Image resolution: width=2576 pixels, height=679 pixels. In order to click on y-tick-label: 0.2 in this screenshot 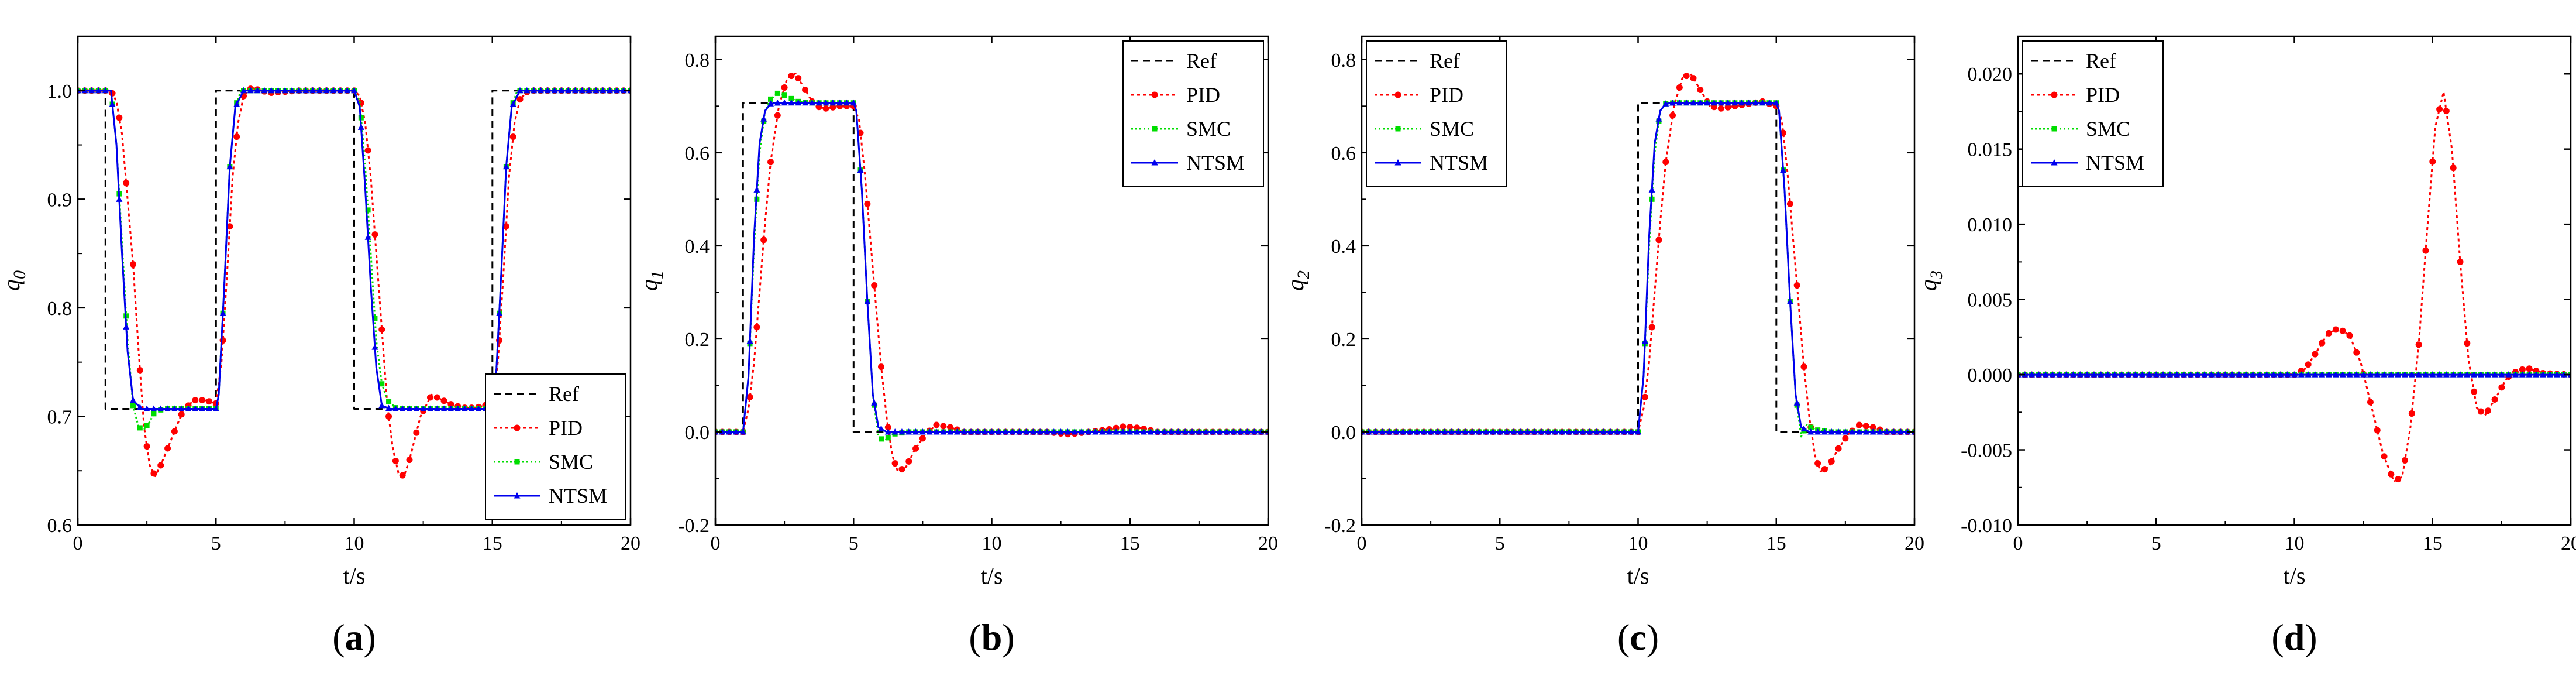, I will do `click(697, 340)`.